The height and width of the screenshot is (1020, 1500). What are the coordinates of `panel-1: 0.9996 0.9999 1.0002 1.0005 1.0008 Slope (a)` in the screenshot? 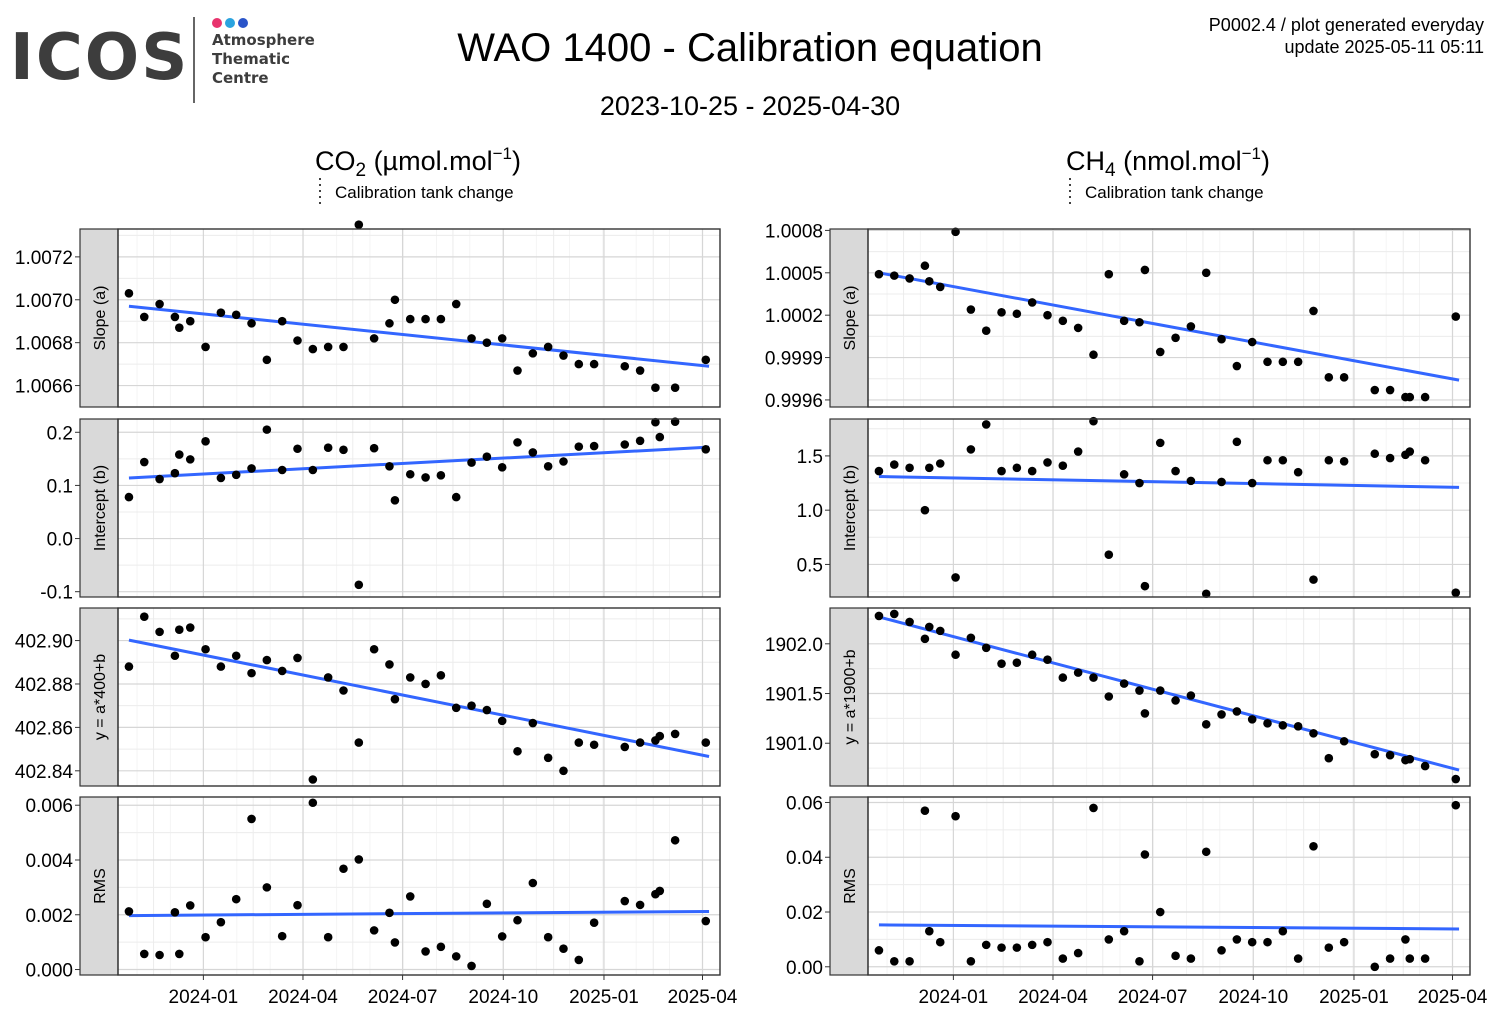 It's located at (1118, 316).